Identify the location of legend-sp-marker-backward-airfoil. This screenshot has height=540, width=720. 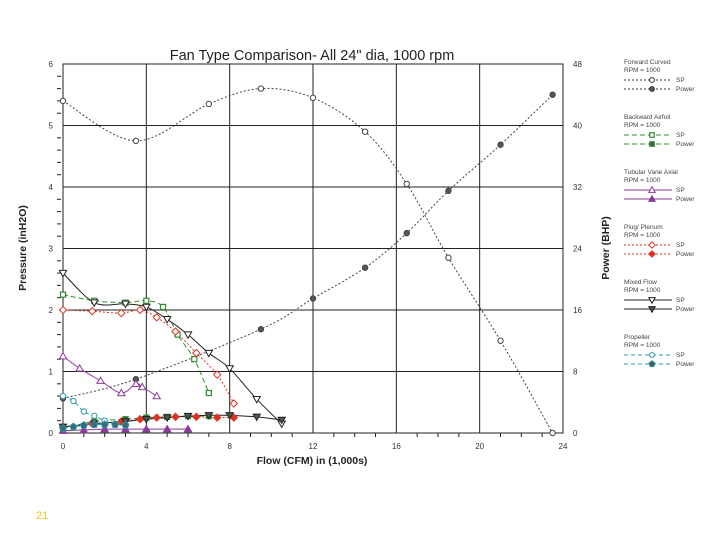
(652, 135).